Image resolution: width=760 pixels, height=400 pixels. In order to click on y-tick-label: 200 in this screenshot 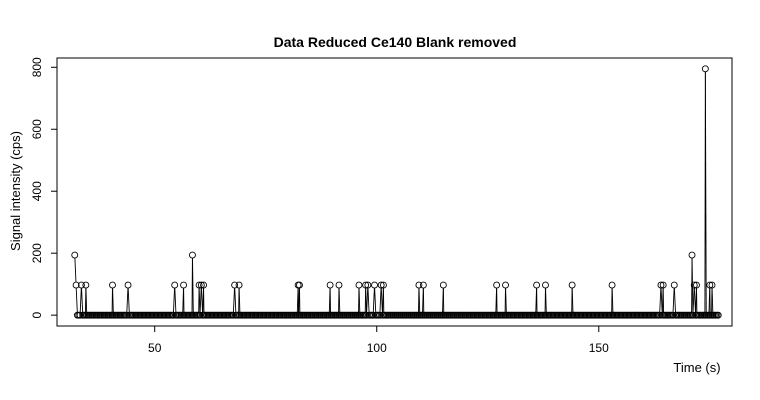, I will do `click(37, 253)`.